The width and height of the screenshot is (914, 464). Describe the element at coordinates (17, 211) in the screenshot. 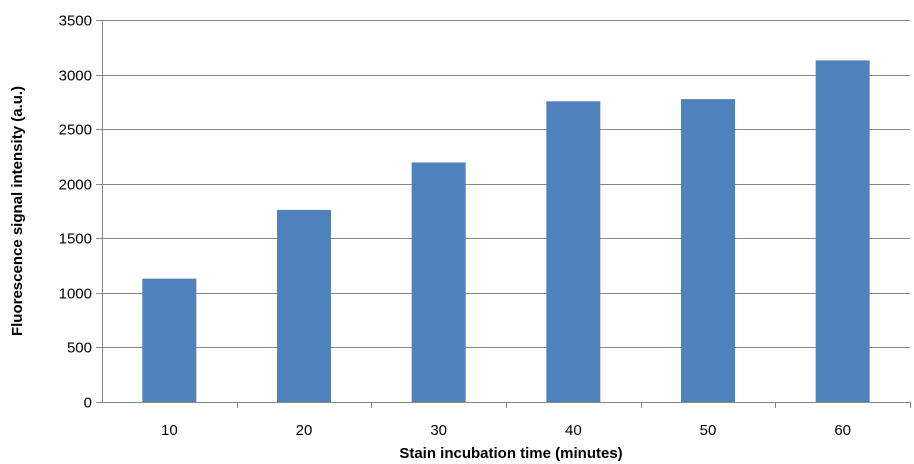

I see `y-axis-title: Fluorescence signal intensity (a.u.)` at that location.